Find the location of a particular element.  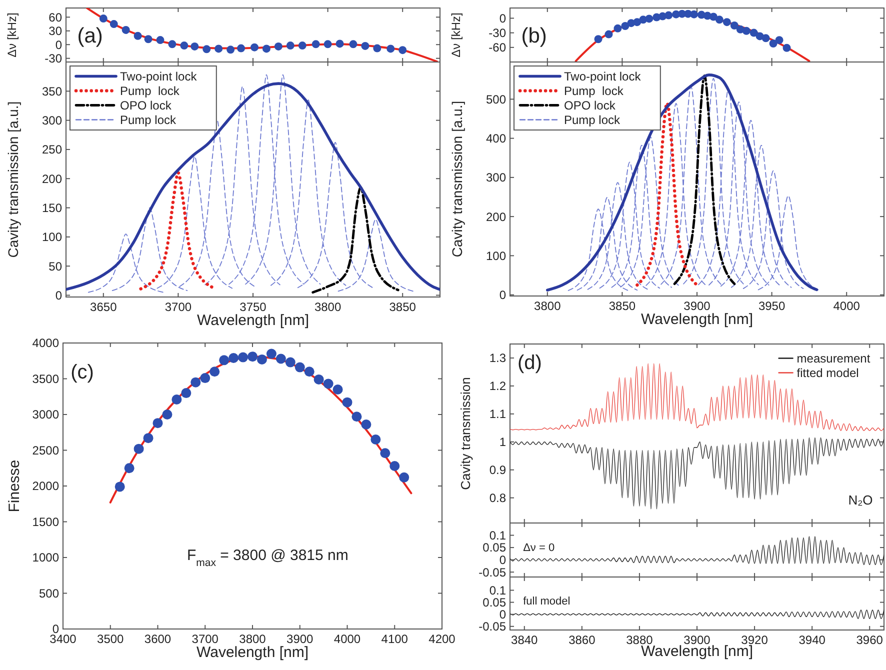

x-tick-label: 3840 is located at coordinates (524, 640).